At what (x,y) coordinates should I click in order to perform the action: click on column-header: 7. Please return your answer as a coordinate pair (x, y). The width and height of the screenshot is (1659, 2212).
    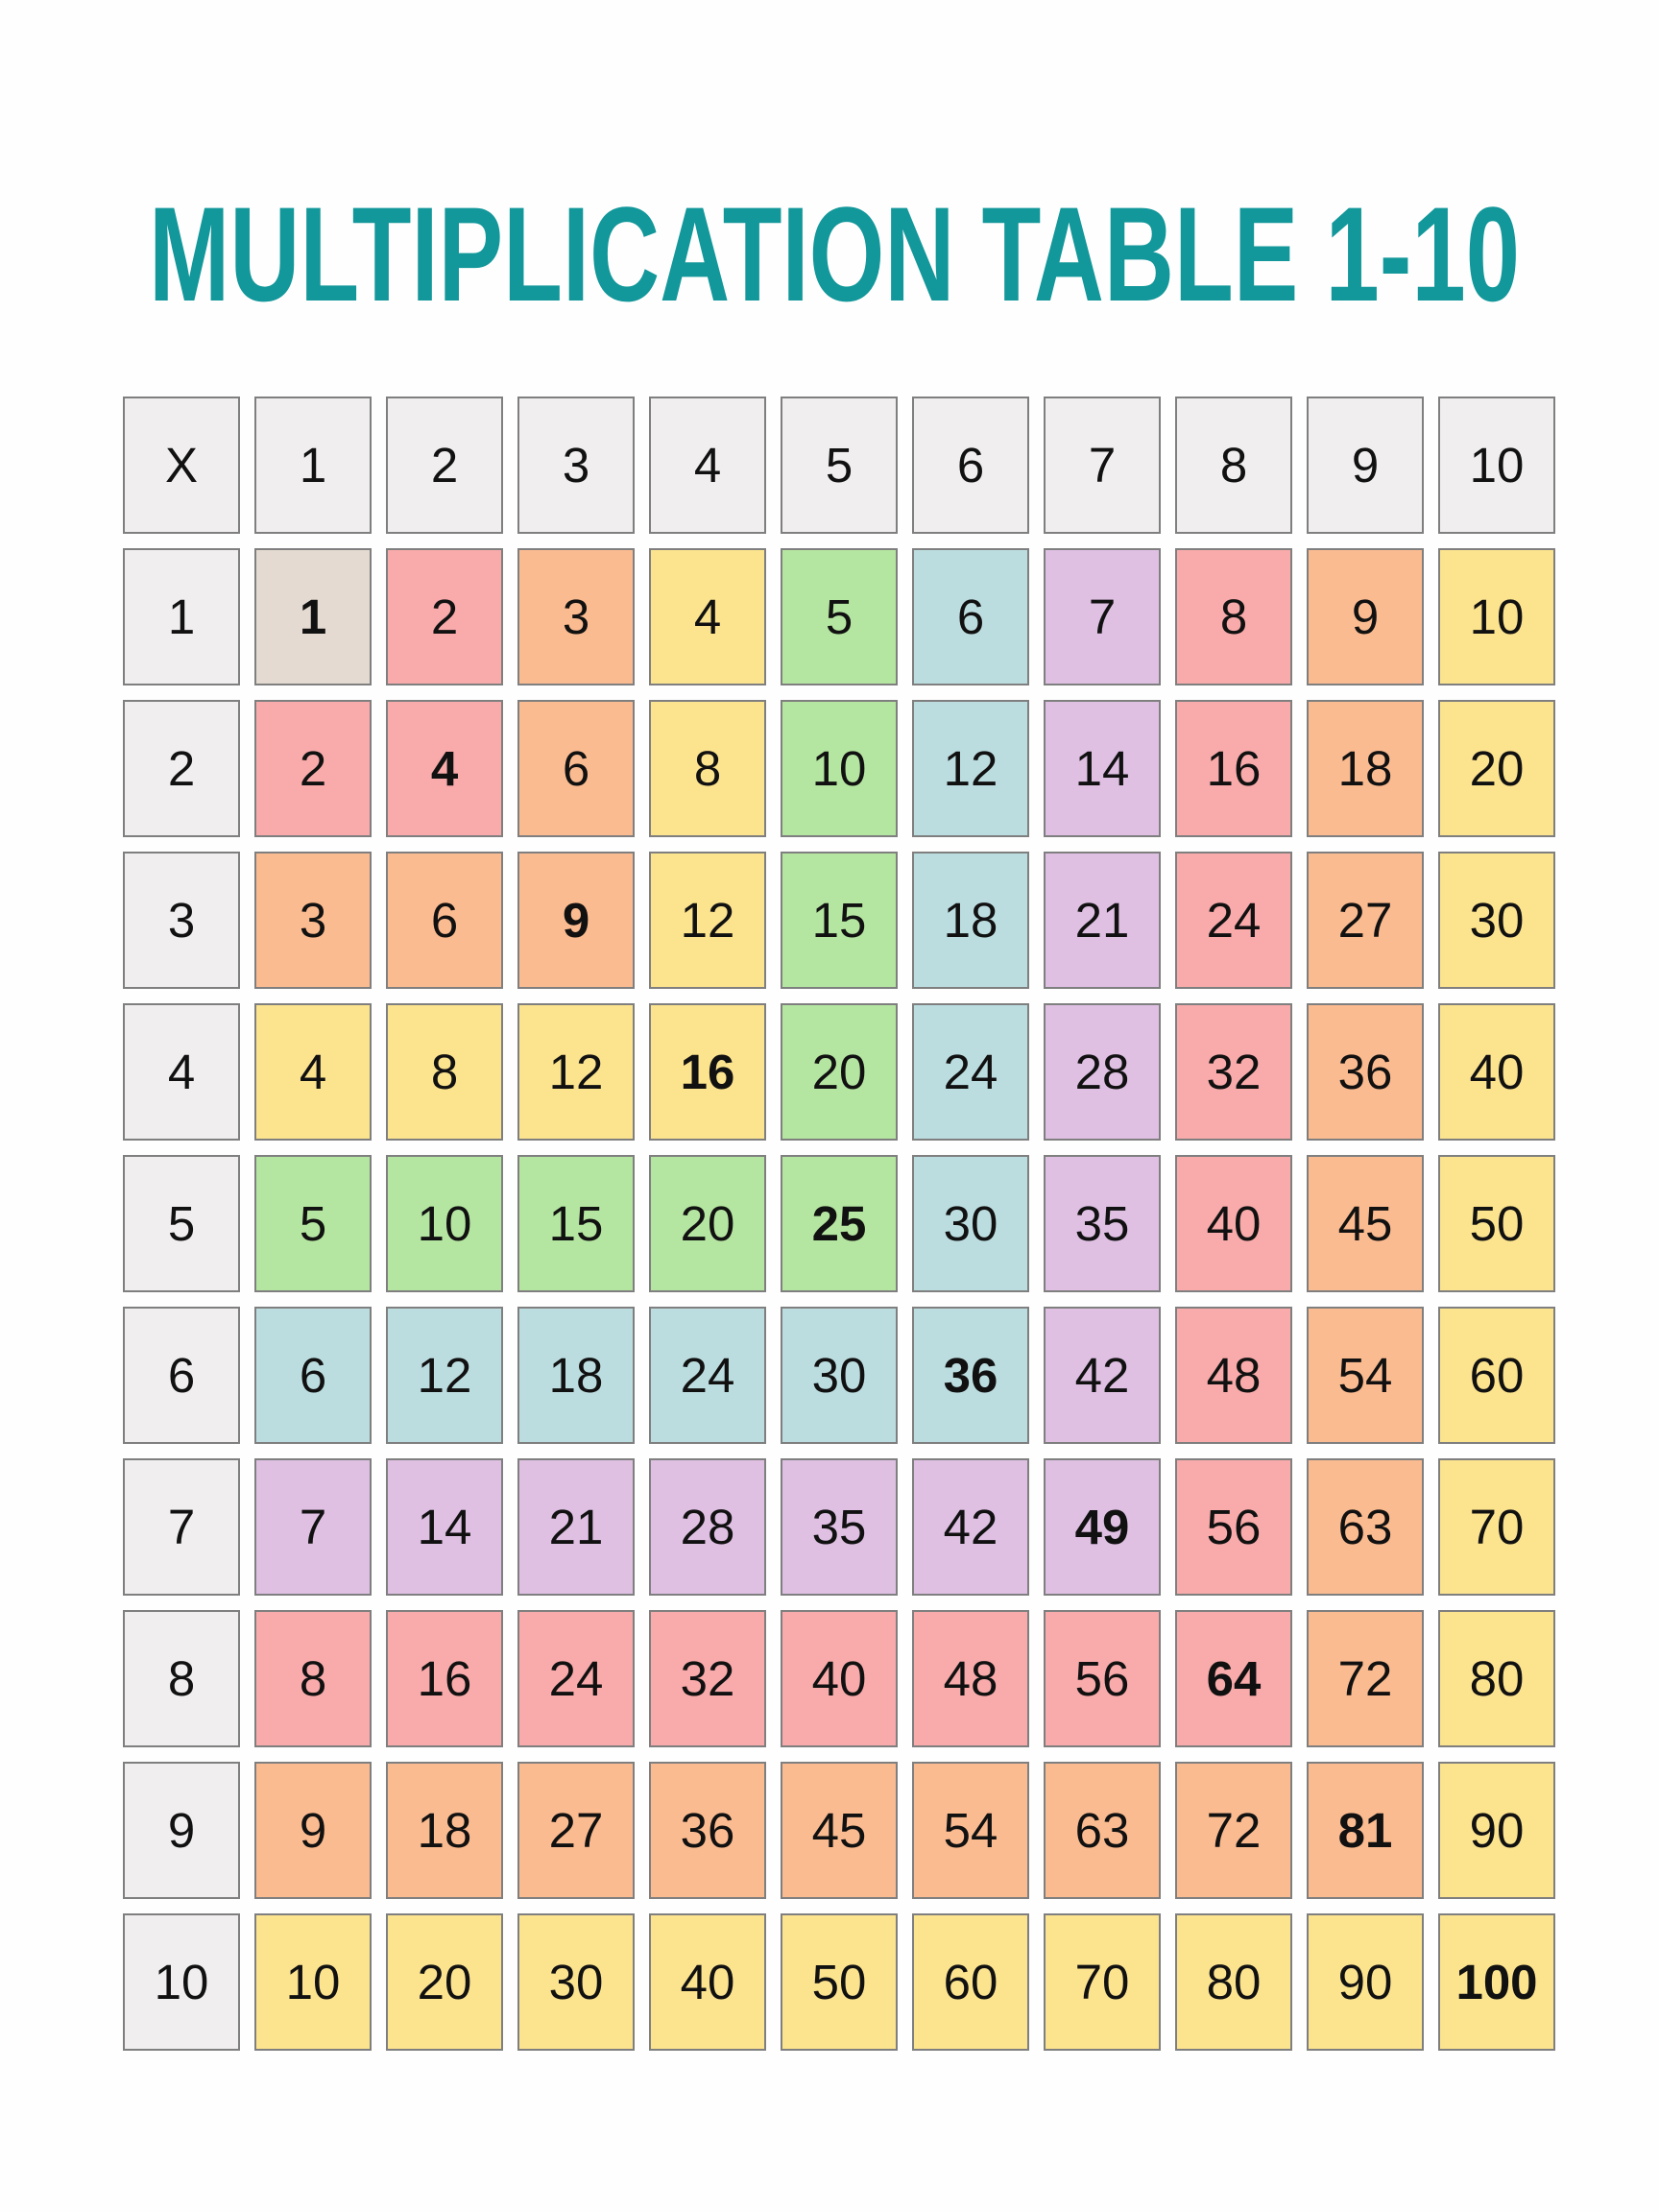
    Looking at the image, I should click on (1102, 465).